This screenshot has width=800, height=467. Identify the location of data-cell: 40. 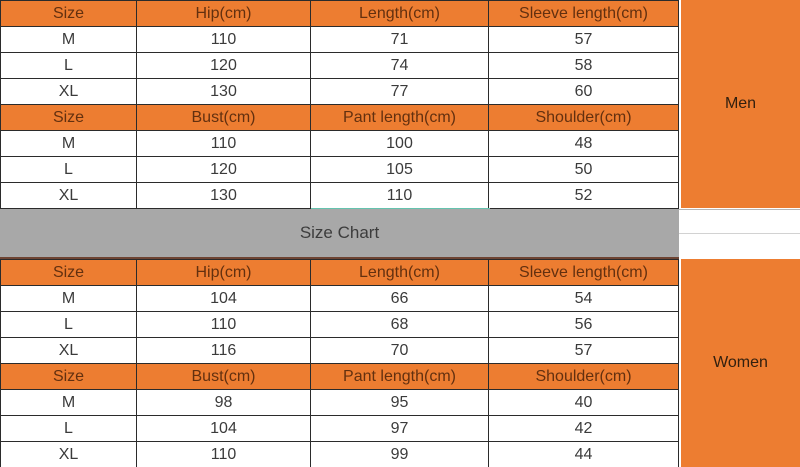
(584, 403).